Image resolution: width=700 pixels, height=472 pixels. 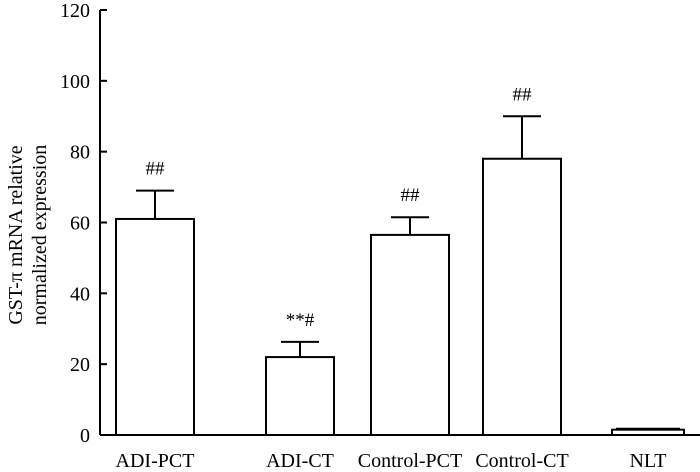 What do you see at coordinates (75, 11) in the screenshot?
I see `y-tick-label: 120` at bounding box center [75, 11].